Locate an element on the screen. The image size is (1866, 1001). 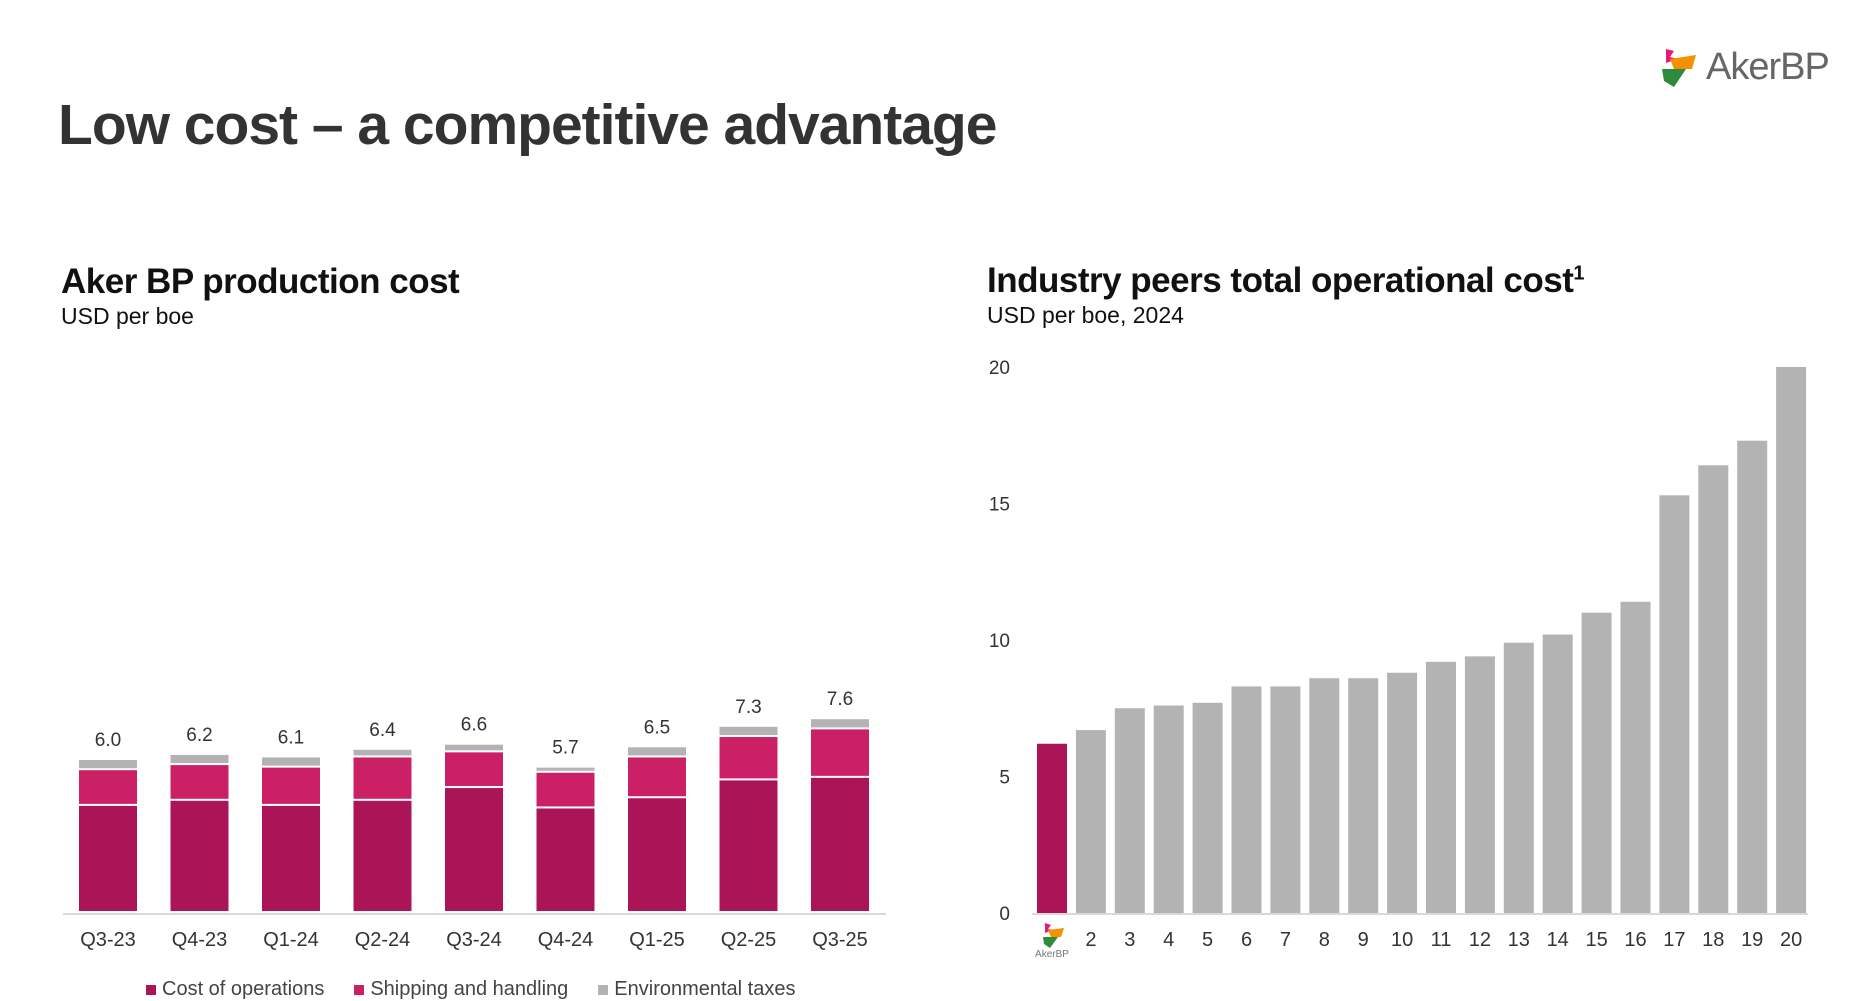
akerbp-logo-icon is located at coordinates (1679, 67).